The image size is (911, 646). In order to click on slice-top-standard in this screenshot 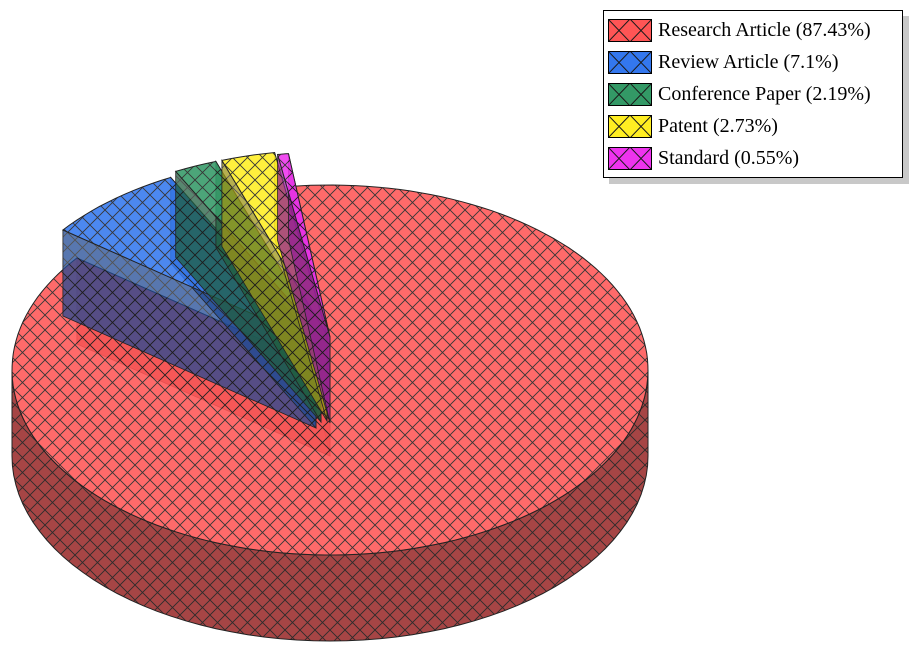, I will do `click(303, 245)`.